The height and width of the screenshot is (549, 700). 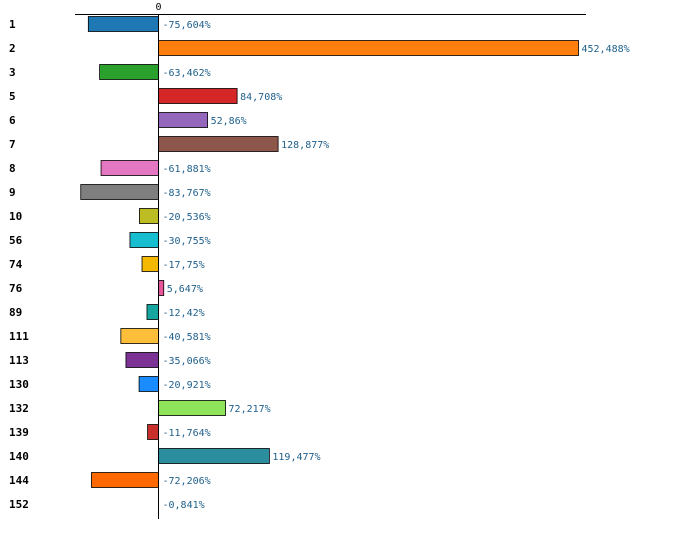 I want to click on category-label: 132, so click(x=19, y=408).